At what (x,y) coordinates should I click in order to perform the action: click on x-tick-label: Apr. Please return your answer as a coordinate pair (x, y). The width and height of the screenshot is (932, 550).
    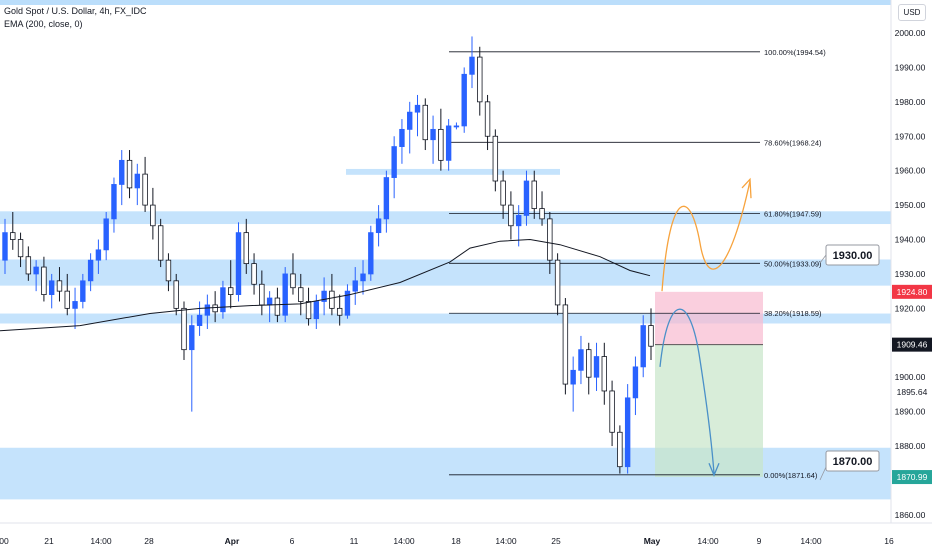
    Looking at the image, I should click on (232, 541).